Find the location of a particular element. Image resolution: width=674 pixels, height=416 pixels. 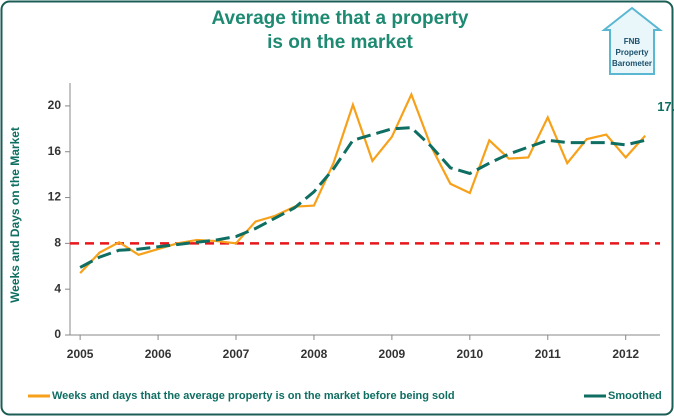

x-tick-label: 2007 is located at coordinates (236, 354).